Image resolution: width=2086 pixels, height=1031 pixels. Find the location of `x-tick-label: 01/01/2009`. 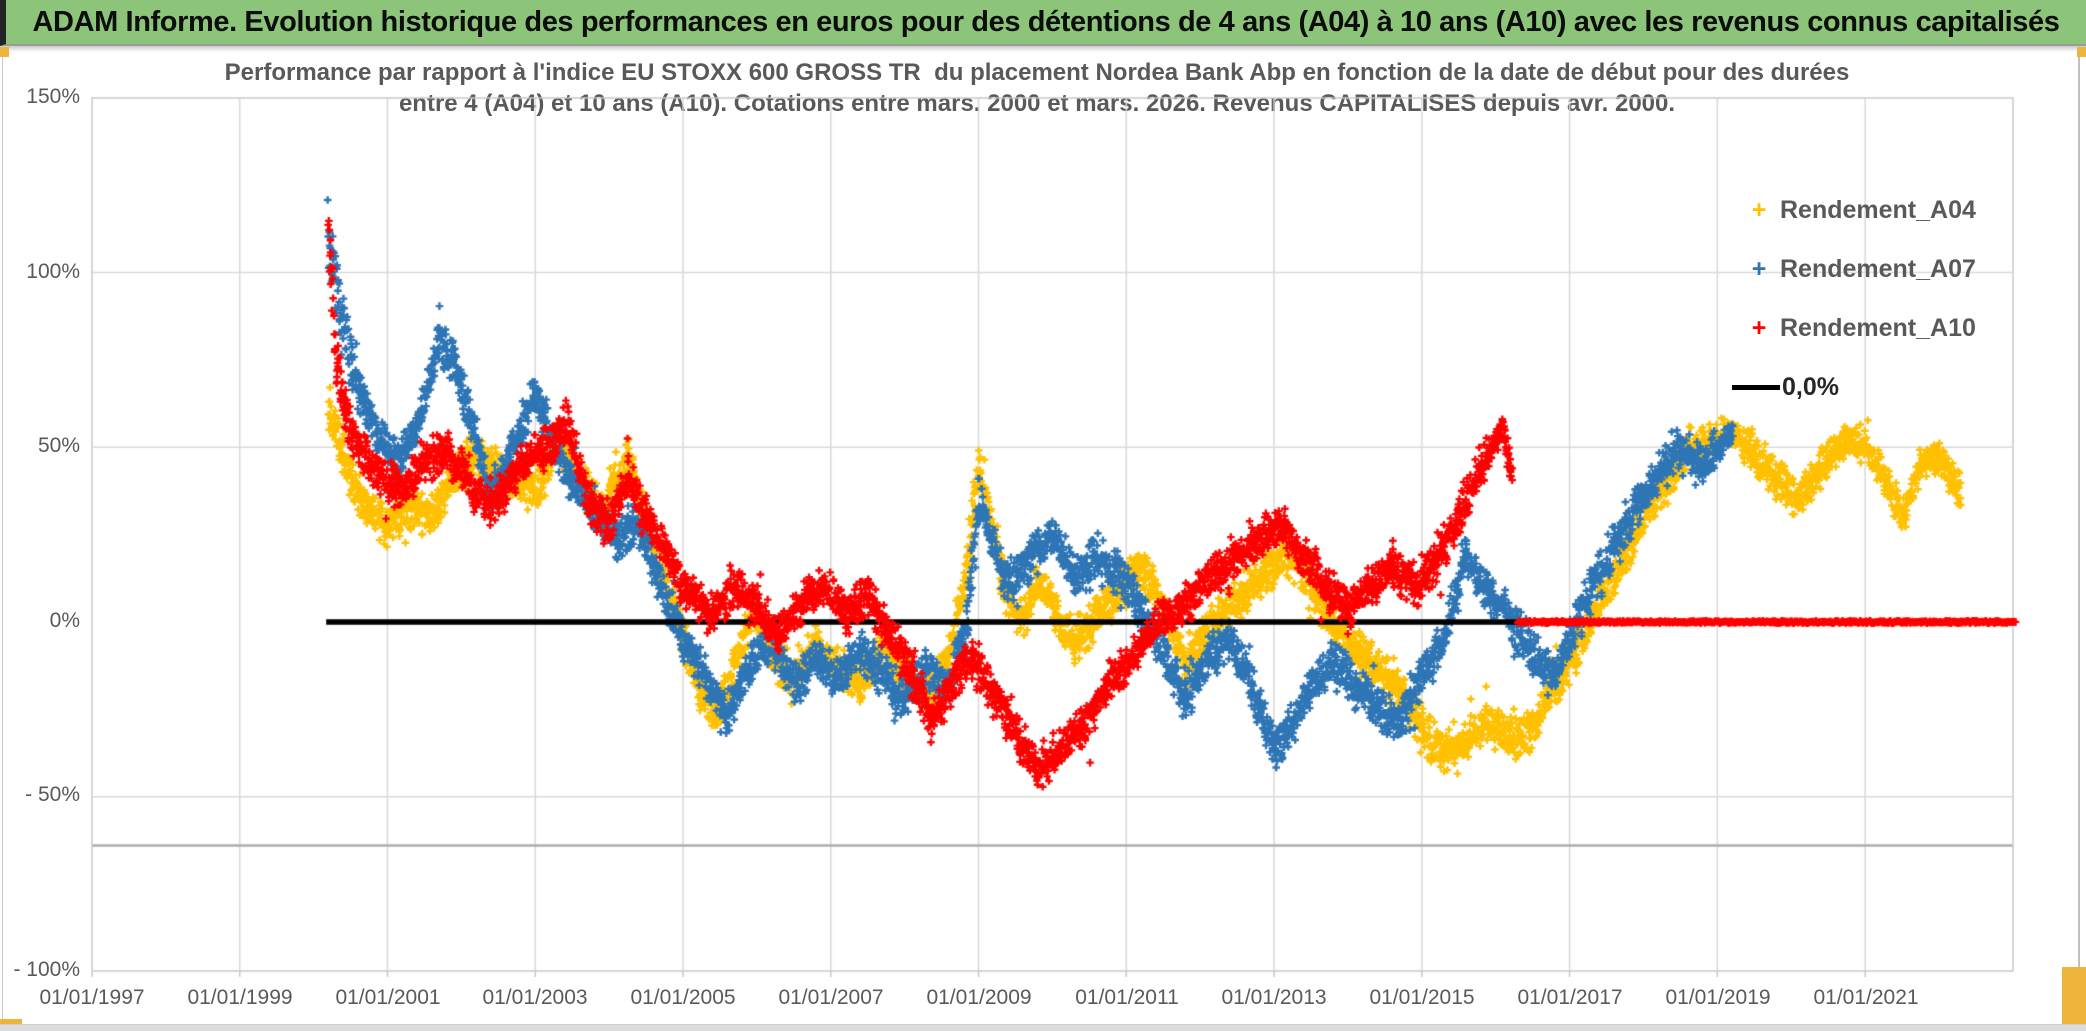

x-tick-label: 01/01/2009 is located at coordinates (979, 997).